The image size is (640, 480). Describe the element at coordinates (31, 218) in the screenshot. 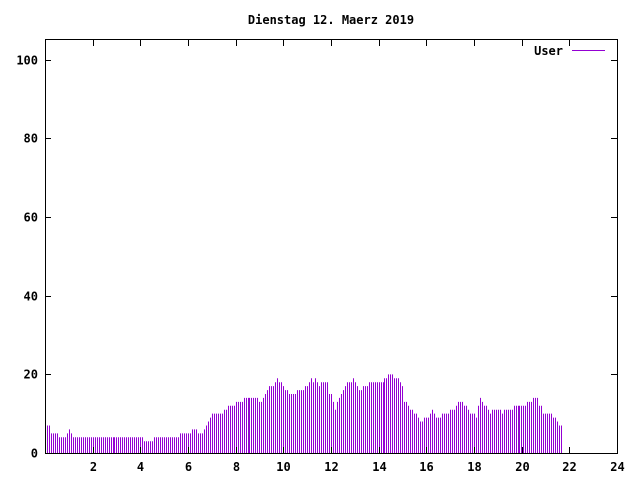

I see `y-tick-label: 60` at that location.